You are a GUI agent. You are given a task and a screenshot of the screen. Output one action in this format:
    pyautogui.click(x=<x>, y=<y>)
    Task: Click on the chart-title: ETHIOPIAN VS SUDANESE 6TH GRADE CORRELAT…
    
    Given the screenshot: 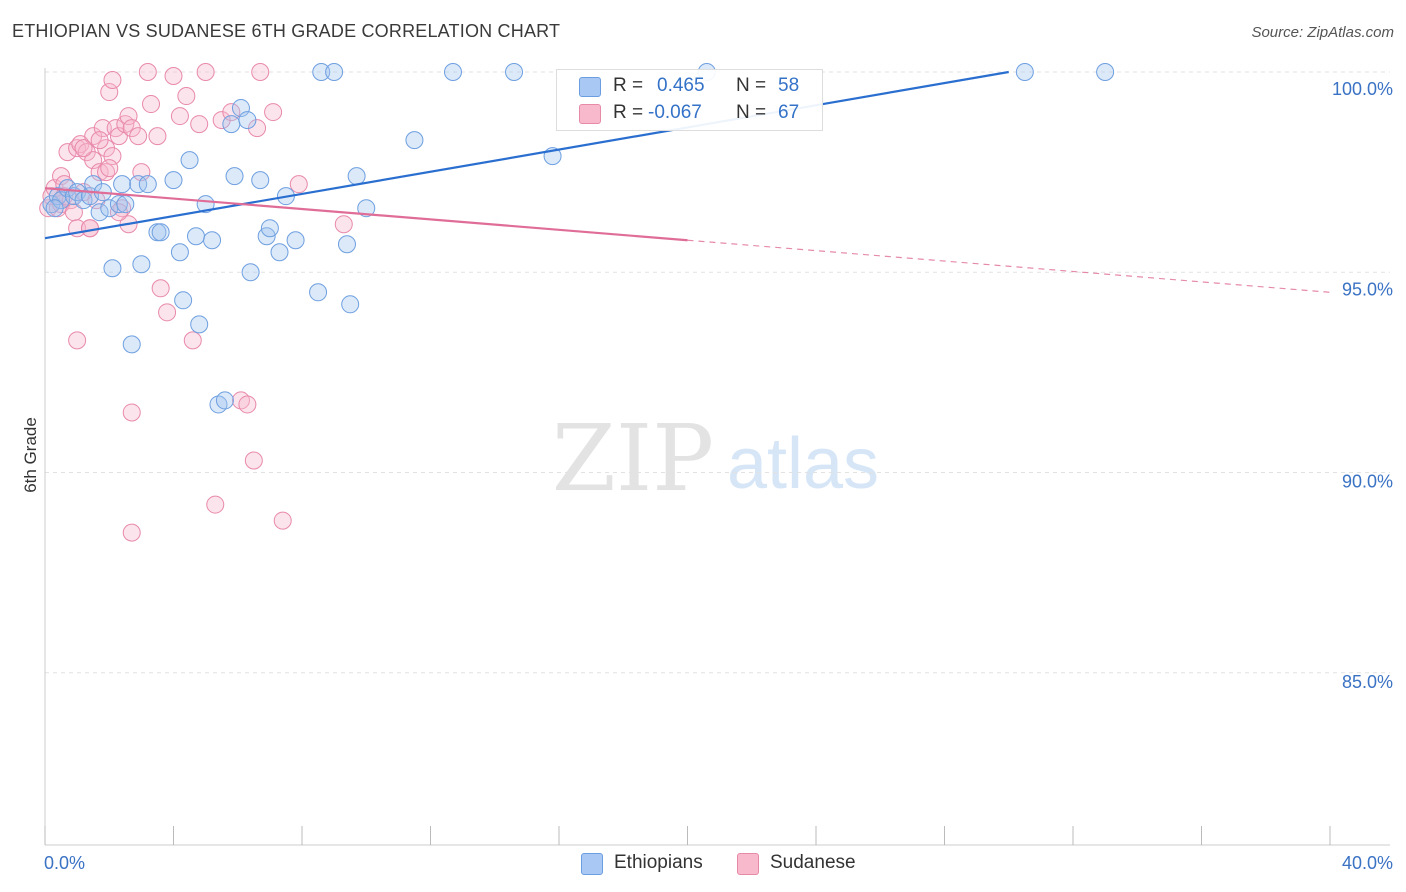 What is the action you would take?
    pyautogui.click(x=286, y=31)
    